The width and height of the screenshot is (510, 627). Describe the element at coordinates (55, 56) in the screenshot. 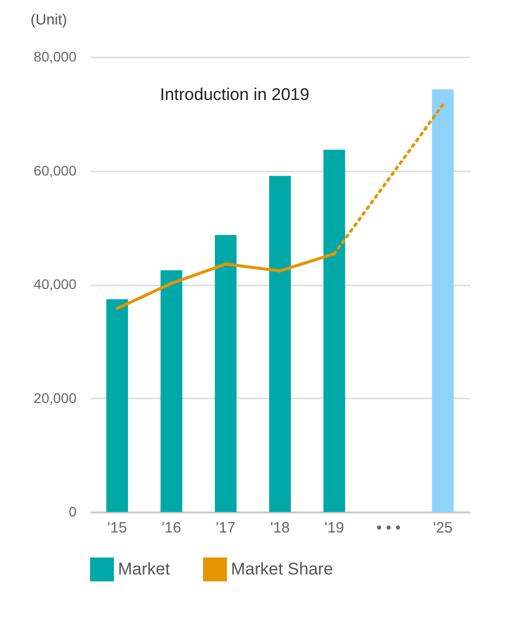

I see `y-tick-label: 80,000` at that location.